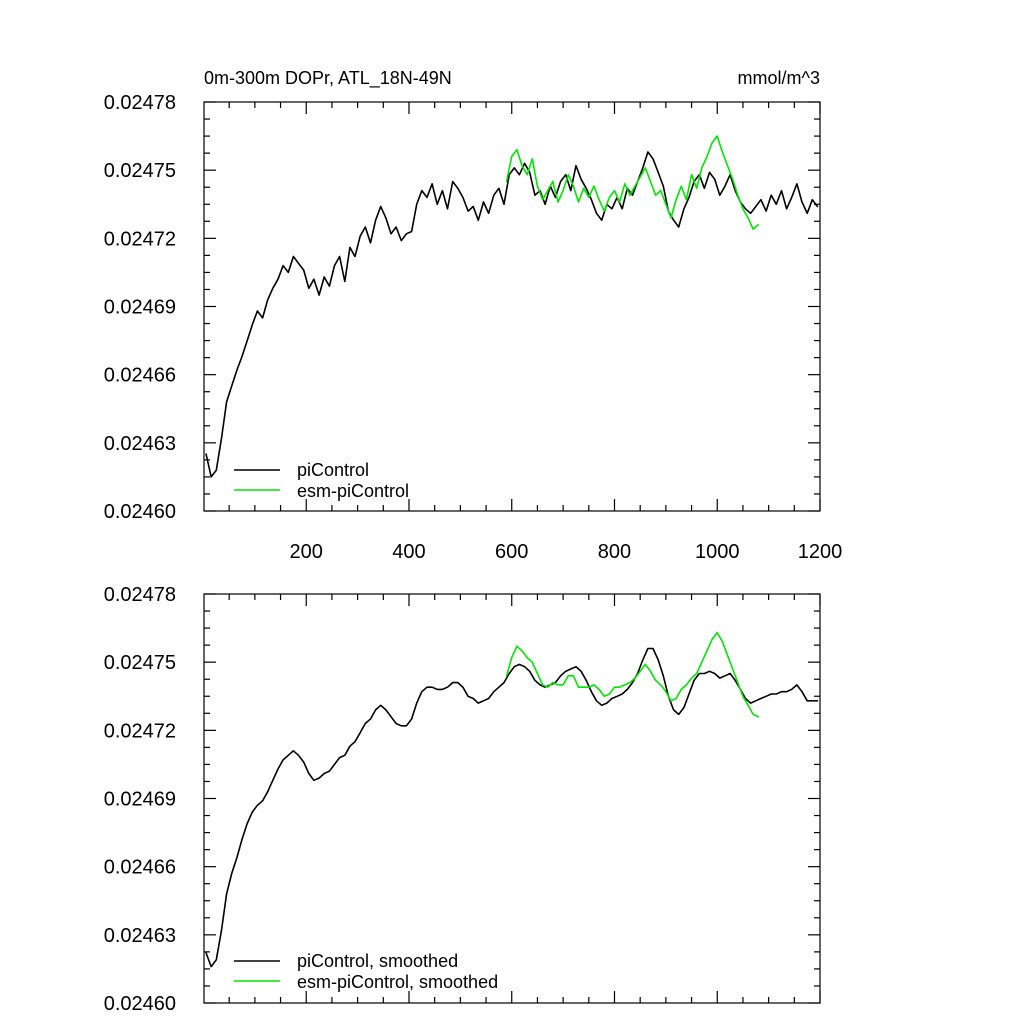 The width and height of the screenshot is (1024, 1024). What do you see at coordinates (717, 552) in the screenshot?
I see `x-tick-label: 1000` at bounding box center [717, 552].